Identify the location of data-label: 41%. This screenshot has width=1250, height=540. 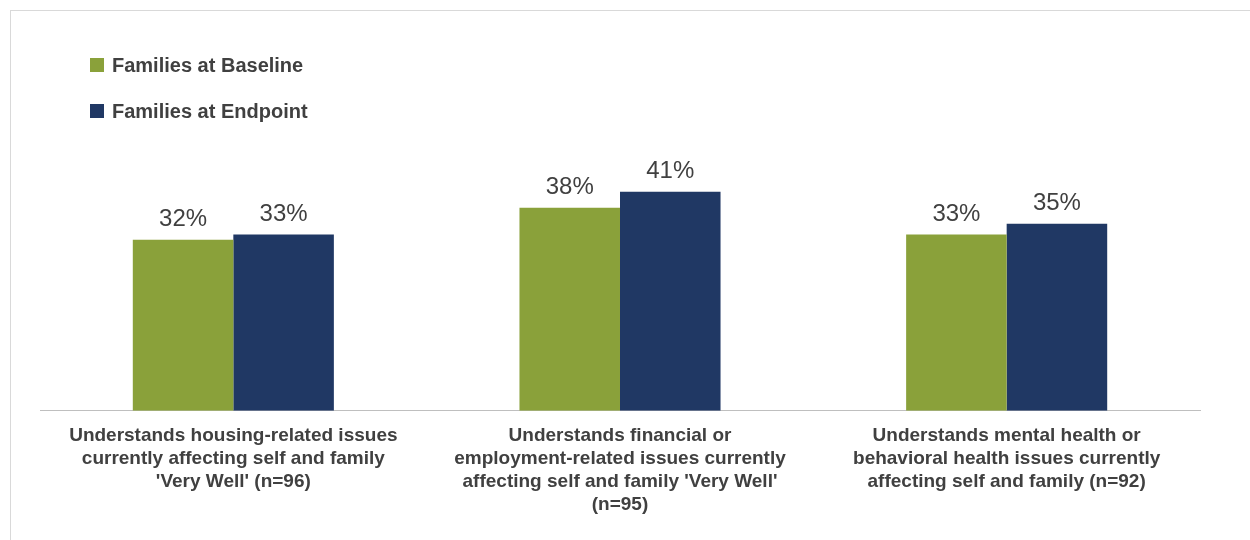
(670, 170).